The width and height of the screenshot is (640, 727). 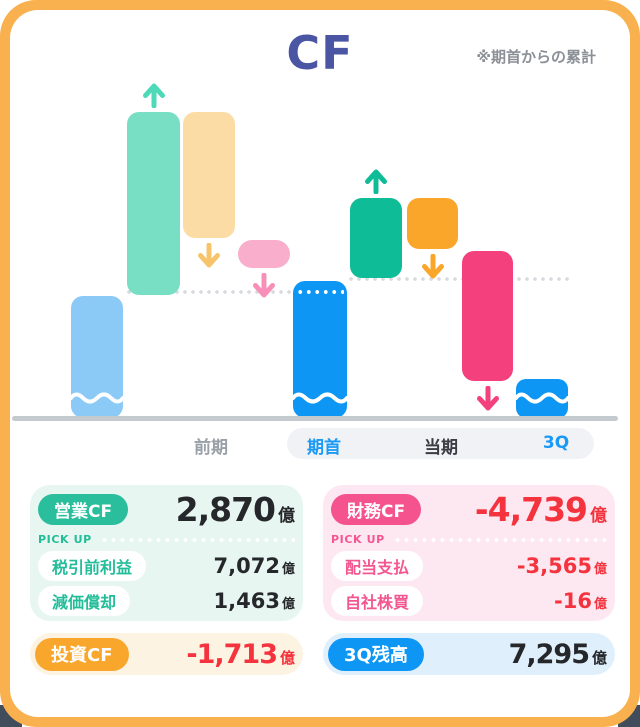 I want to click on q3-ending-balance-bar, so click(x=542, y=398).